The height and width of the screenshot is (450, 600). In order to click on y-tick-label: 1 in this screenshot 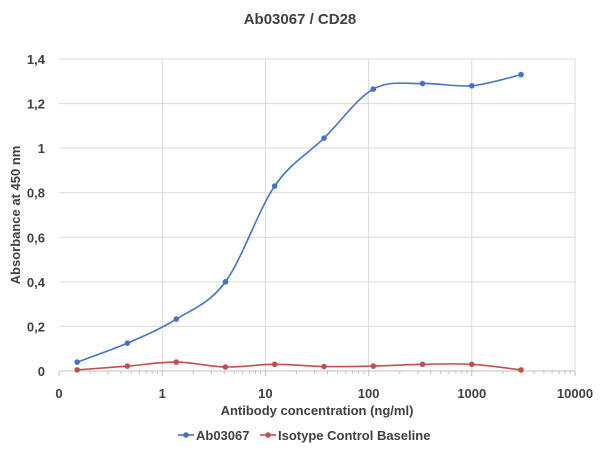, I will do `click(41, 148)`.